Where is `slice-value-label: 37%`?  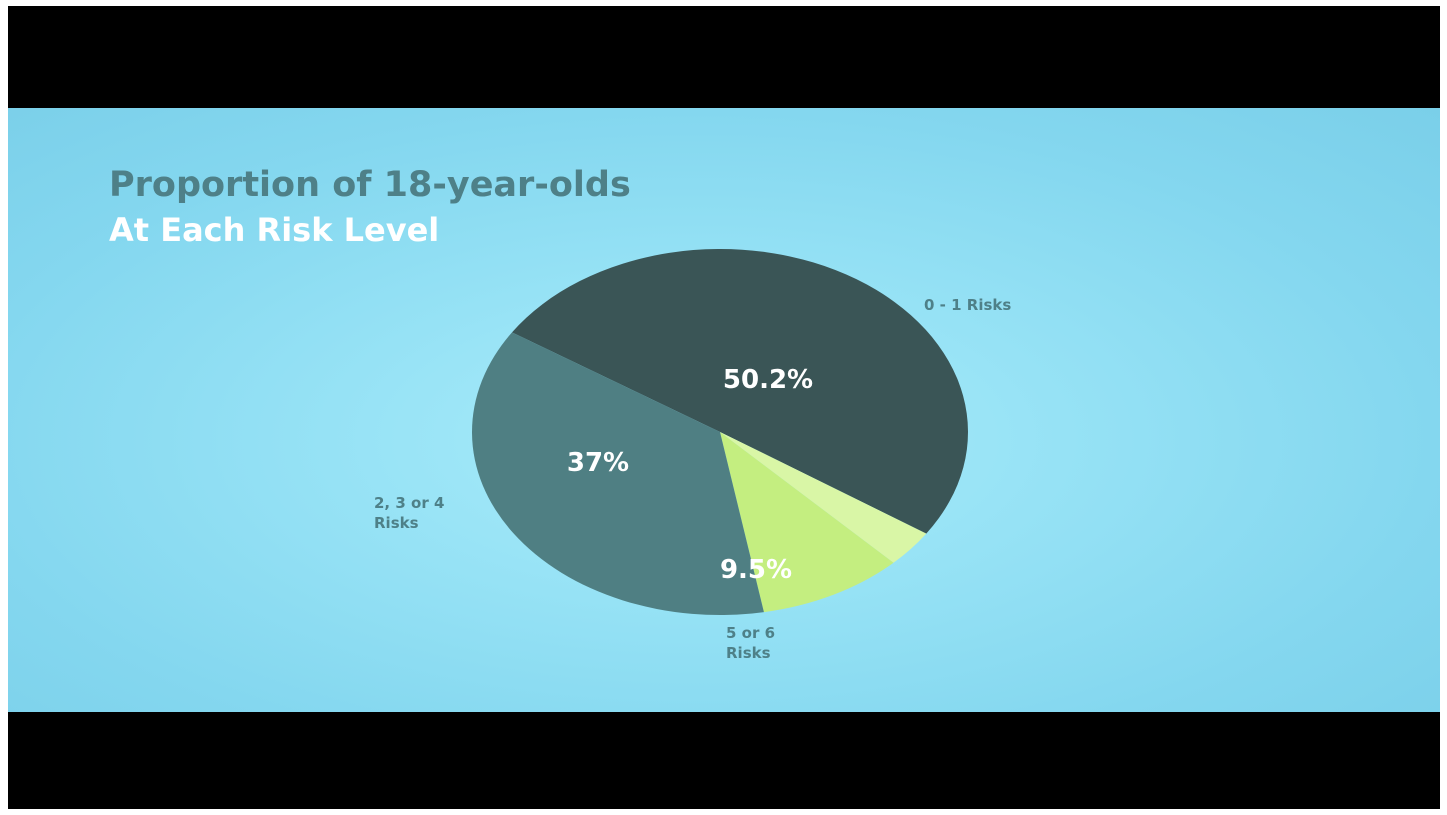
slice-value-label: 37% is located at coordinates (598, 463).